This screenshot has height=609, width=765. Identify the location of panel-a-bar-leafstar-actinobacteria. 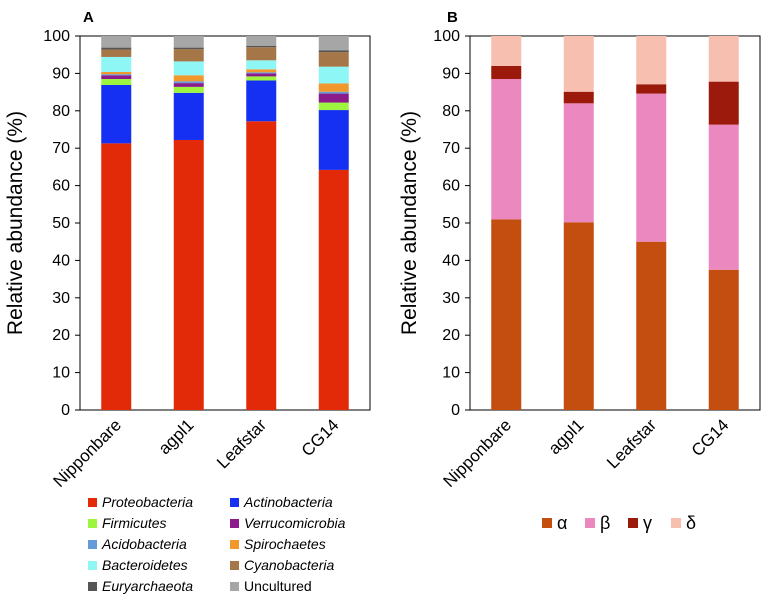
(261, 101).